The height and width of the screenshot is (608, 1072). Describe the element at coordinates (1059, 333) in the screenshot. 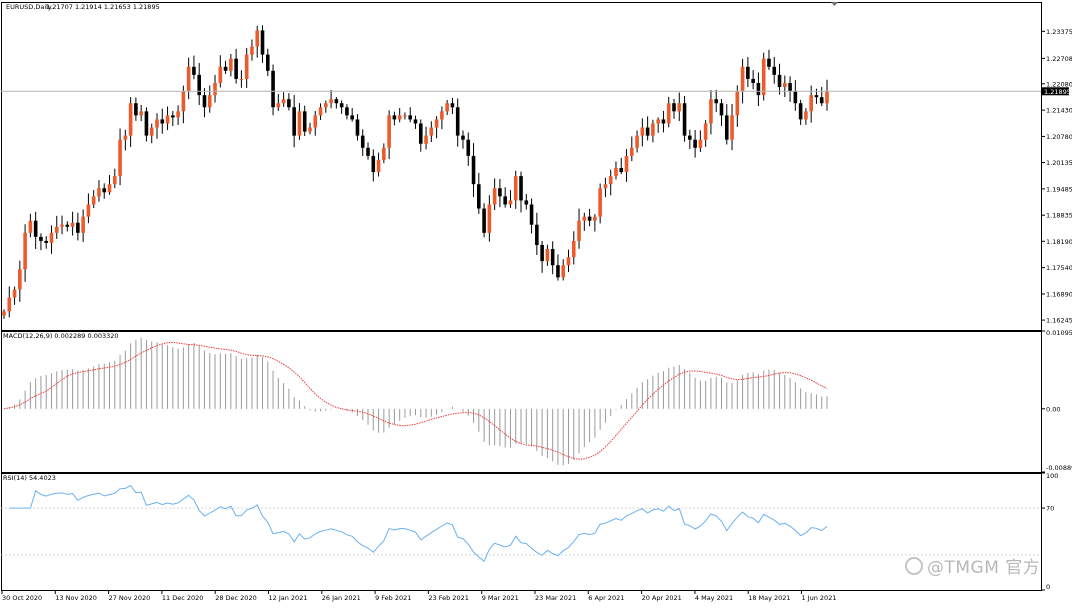

I see `macd-axis-label: 0.010958` at that location.